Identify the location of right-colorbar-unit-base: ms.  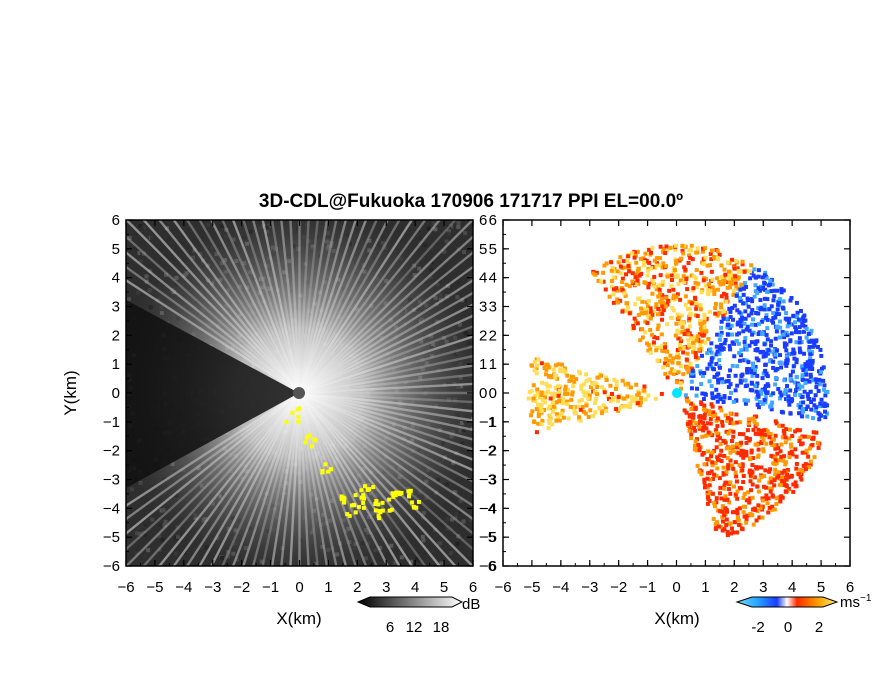
(850, 602).